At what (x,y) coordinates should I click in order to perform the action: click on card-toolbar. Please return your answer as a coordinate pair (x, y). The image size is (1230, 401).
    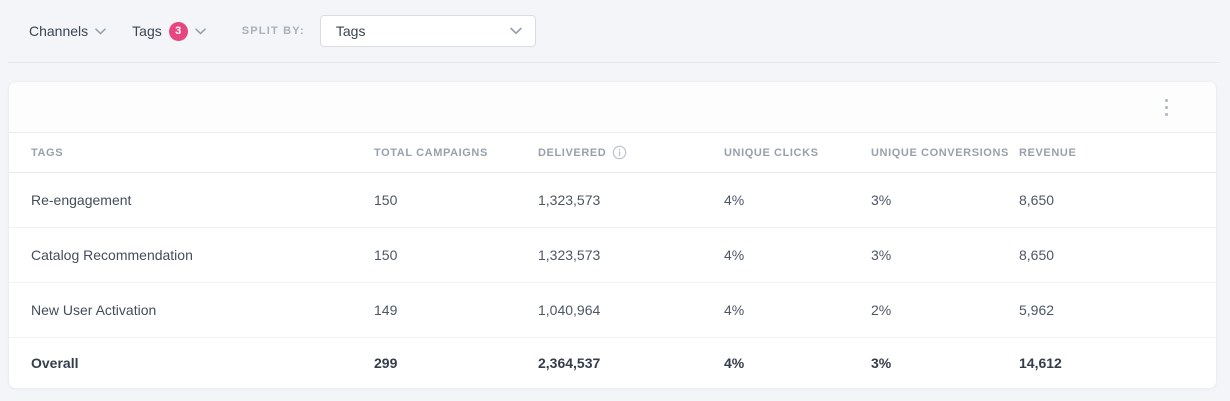
    Looking at the image, I should click on (612, 107).